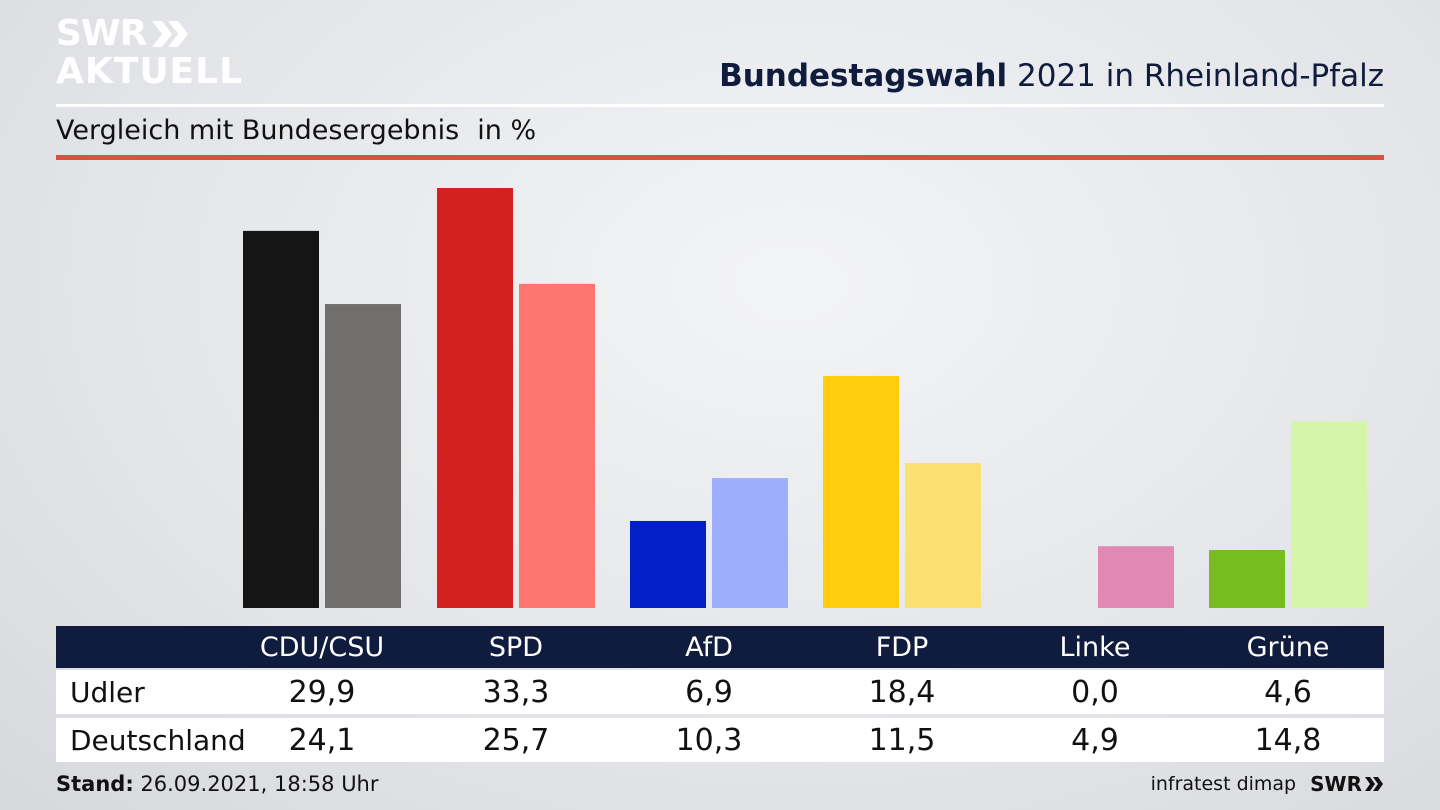  I want to click on title-bold: Bundestagswahl, so click(863, 76).